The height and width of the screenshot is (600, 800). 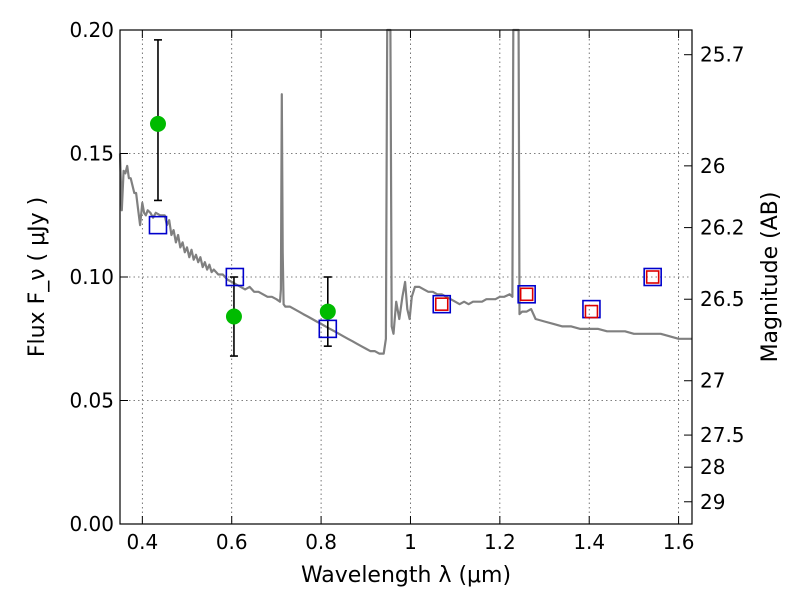 What do you see at coordinates (722, 228) in the screenshot?
I see `right-tick-label: 26.2` at bounding box center [722, 228].